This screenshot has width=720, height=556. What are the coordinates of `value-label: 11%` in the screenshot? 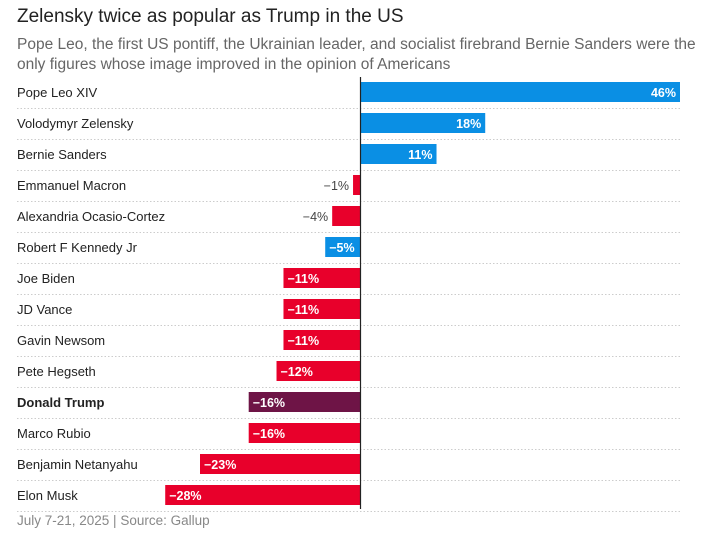 It's located at (420, 155).